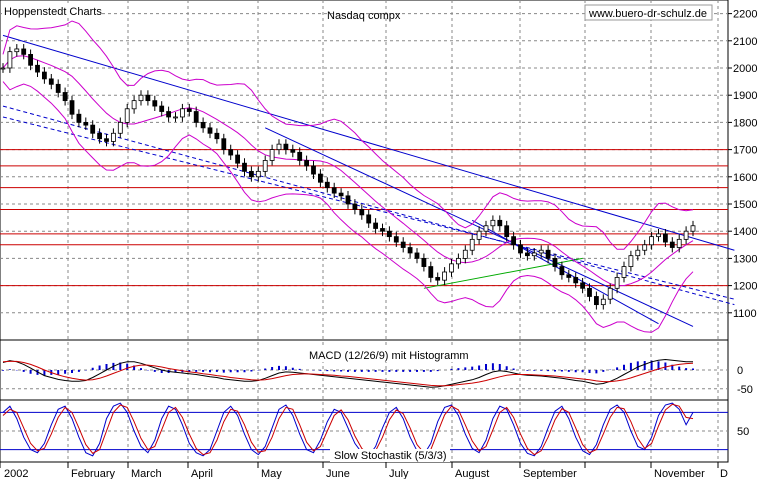  What do you see at coordinates (472, 473) in the screenshot?
I see `x-tick-label: August` at bounding box center [472, 473].